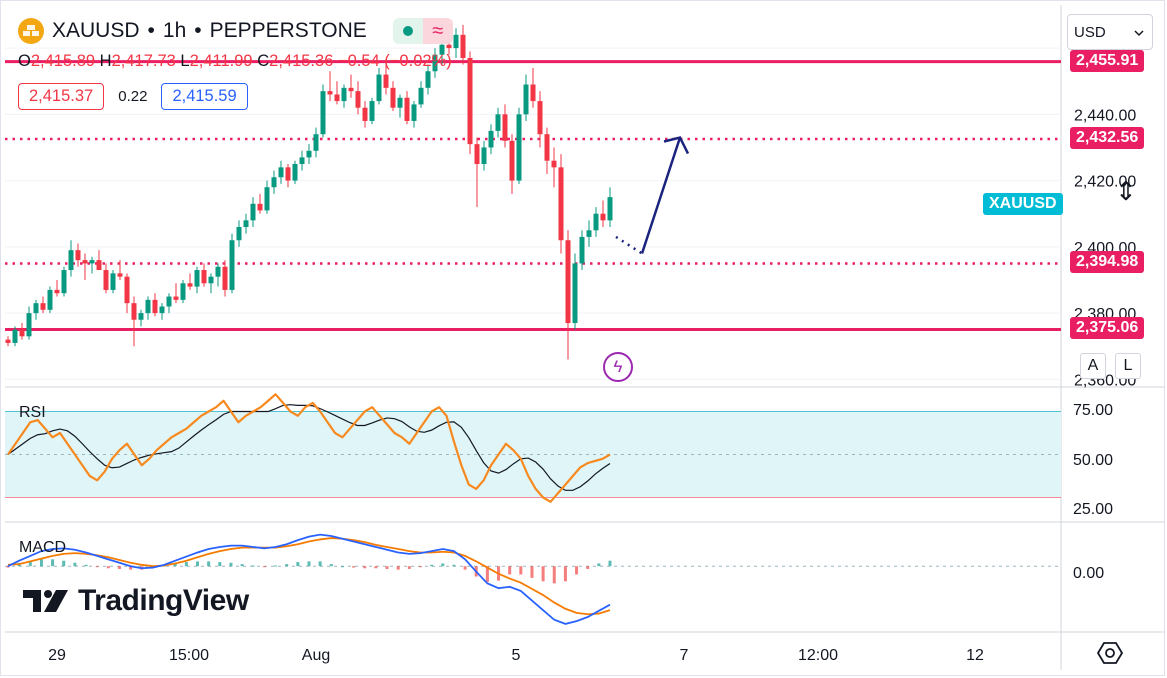 The width and height of the screenshot is (1167, 678). What do you see at coordinates (96, 30) in the screenshot?
I see `symbol-name: XAUUSD` at bounding box center [96, 30].